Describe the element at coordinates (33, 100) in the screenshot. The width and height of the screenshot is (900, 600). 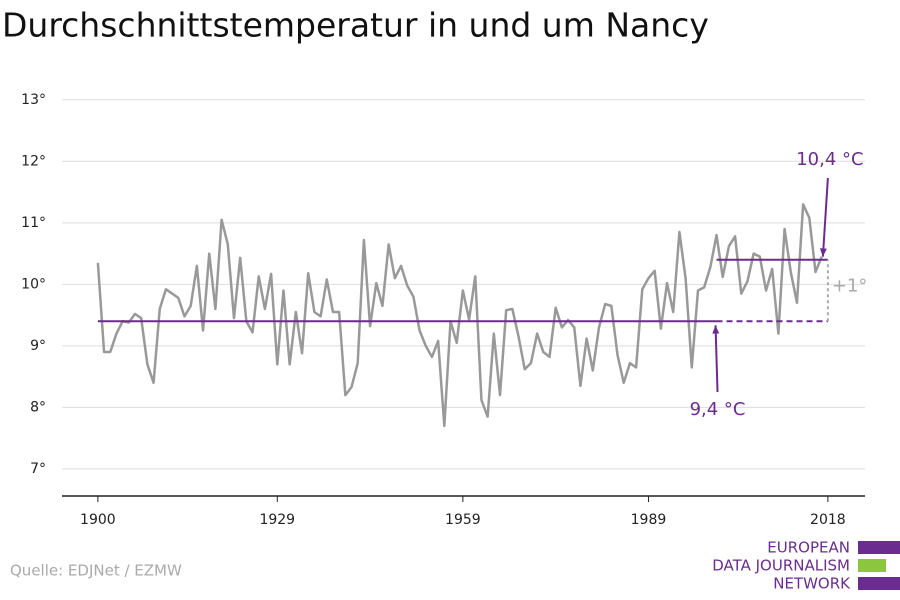
I see `y-tick-label: 13°` at that location.